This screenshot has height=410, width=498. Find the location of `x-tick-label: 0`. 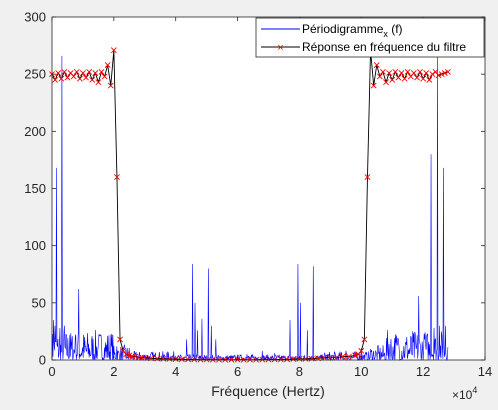

x-tick-label: 0 is located at coordinates (51, 371).